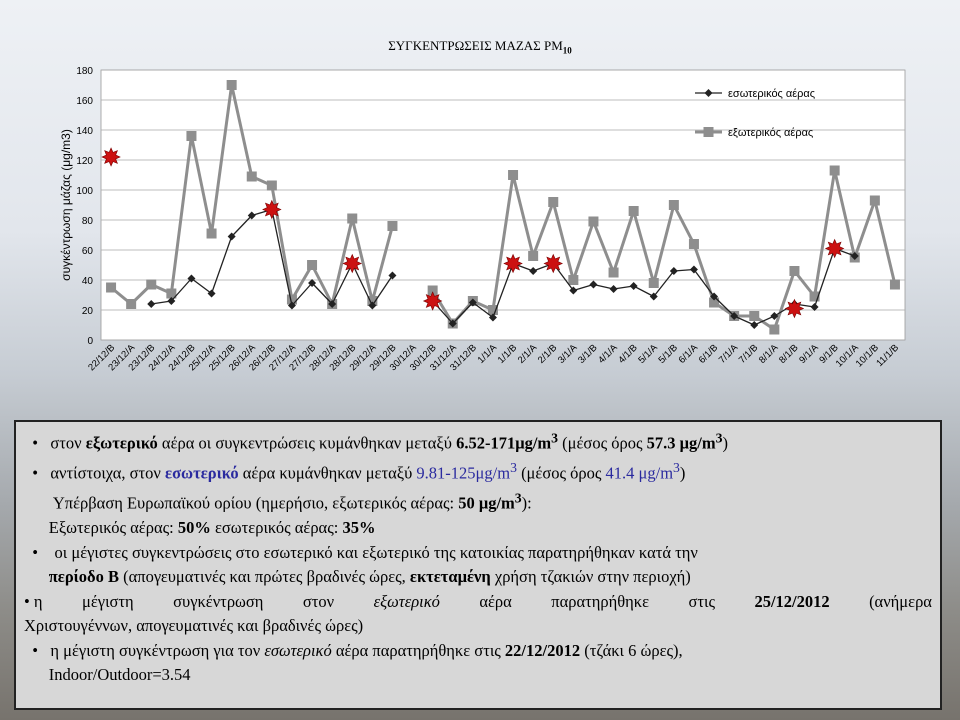 This screenshot has width=960, height=720. What do you see at coordinates (689, 354) in the screenshot?
I see `x-tick-label: 6/1/A` at bounding box center [689, 354].